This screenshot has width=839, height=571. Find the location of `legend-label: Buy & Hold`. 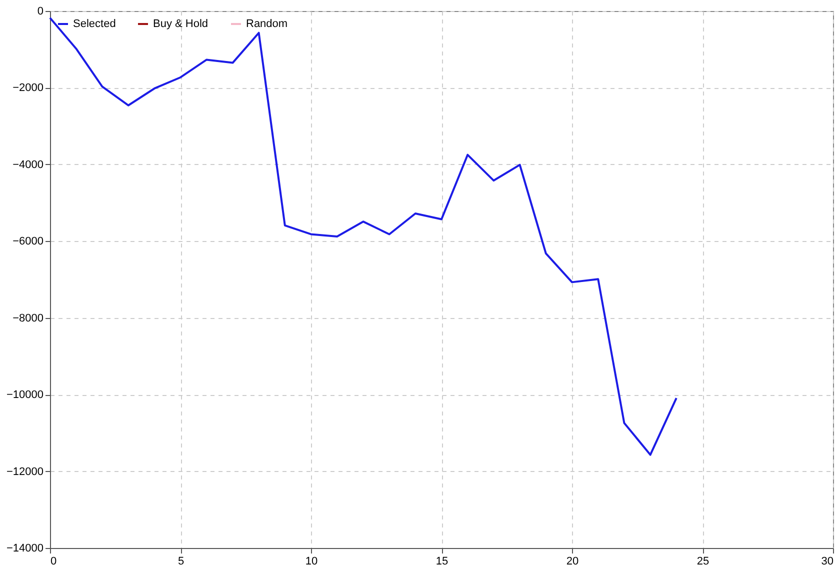

legend-label: Buy & Hold is located at coordinates (180, 24).